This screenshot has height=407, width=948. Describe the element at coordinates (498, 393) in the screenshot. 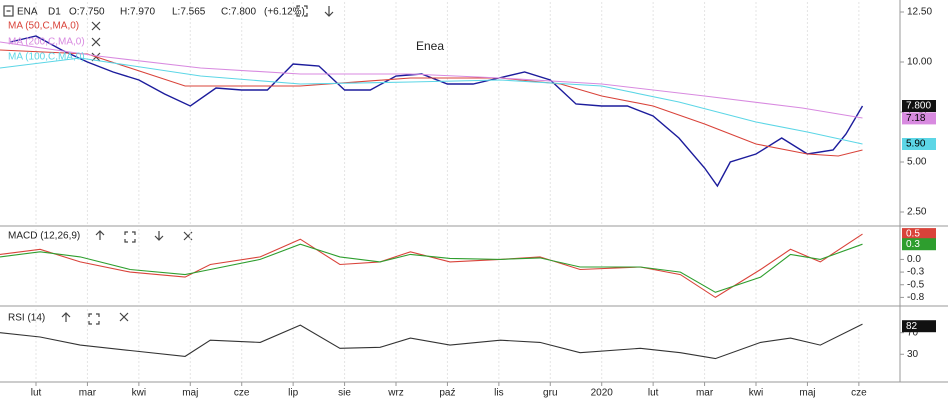

I see `x-tick-label: lis` at that location.